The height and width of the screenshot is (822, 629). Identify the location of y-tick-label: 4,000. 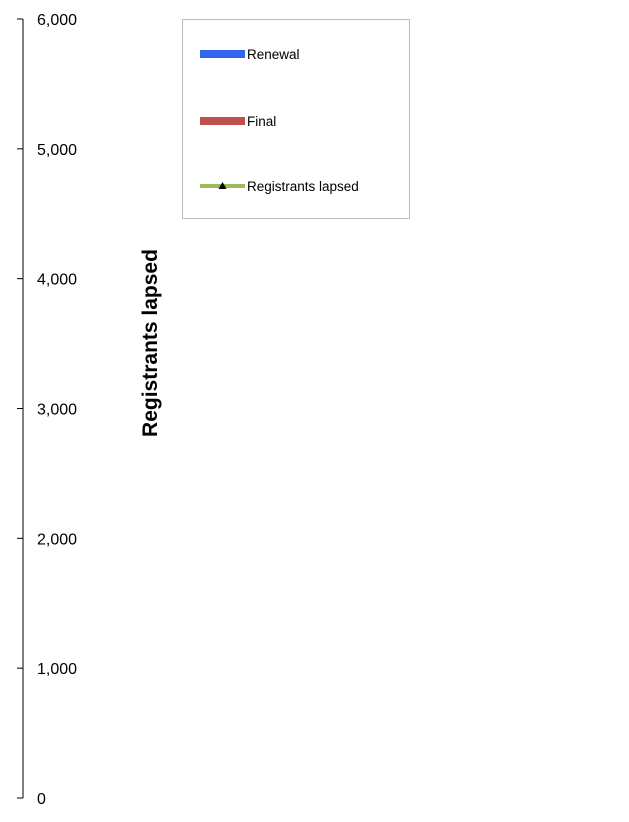
(57, 280).